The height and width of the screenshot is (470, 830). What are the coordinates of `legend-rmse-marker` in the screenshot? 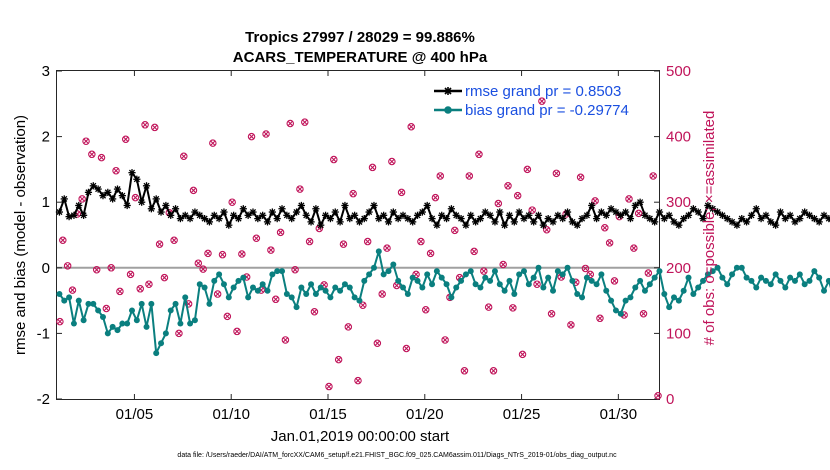 It's located at (448, 91).